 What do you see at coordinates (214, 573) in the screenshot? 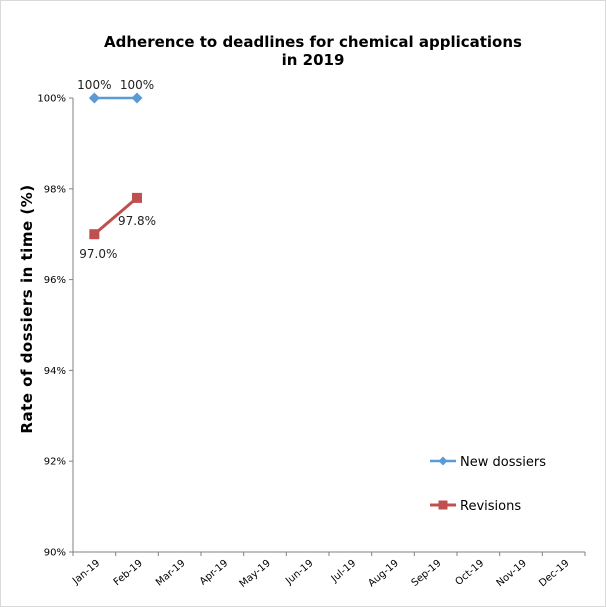
I see `x-tick-label: Apr-19` at bounding box center [214, 573].